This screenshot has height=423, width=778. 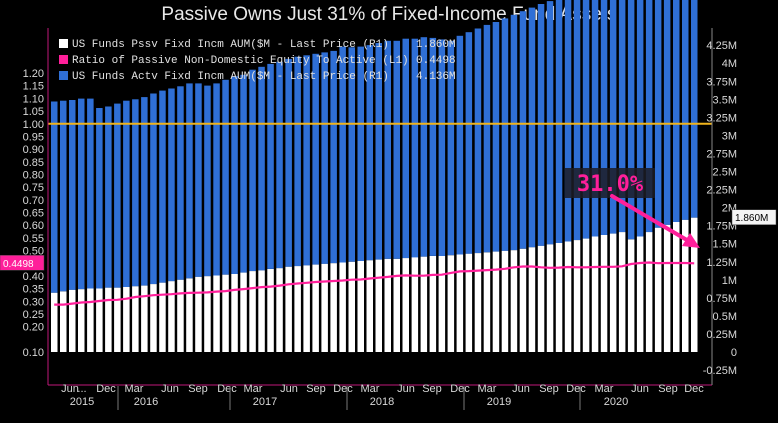 I want to click on annotation-arrow-shaft, so click(x=652, y=219).